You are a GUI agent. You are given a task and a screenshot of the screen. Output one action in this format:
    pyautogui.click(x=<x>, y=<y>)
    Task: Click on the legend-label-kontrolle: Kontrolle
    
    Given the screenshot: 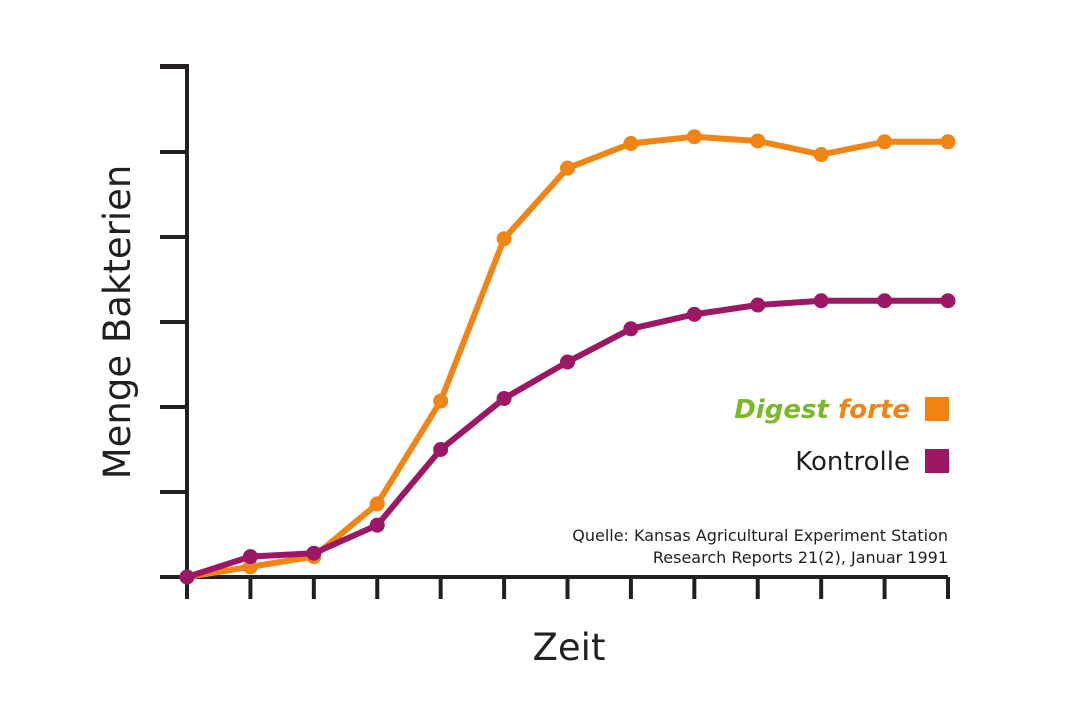 What is the action you would take?
    pyautogui.click(x=852, y=462)
    